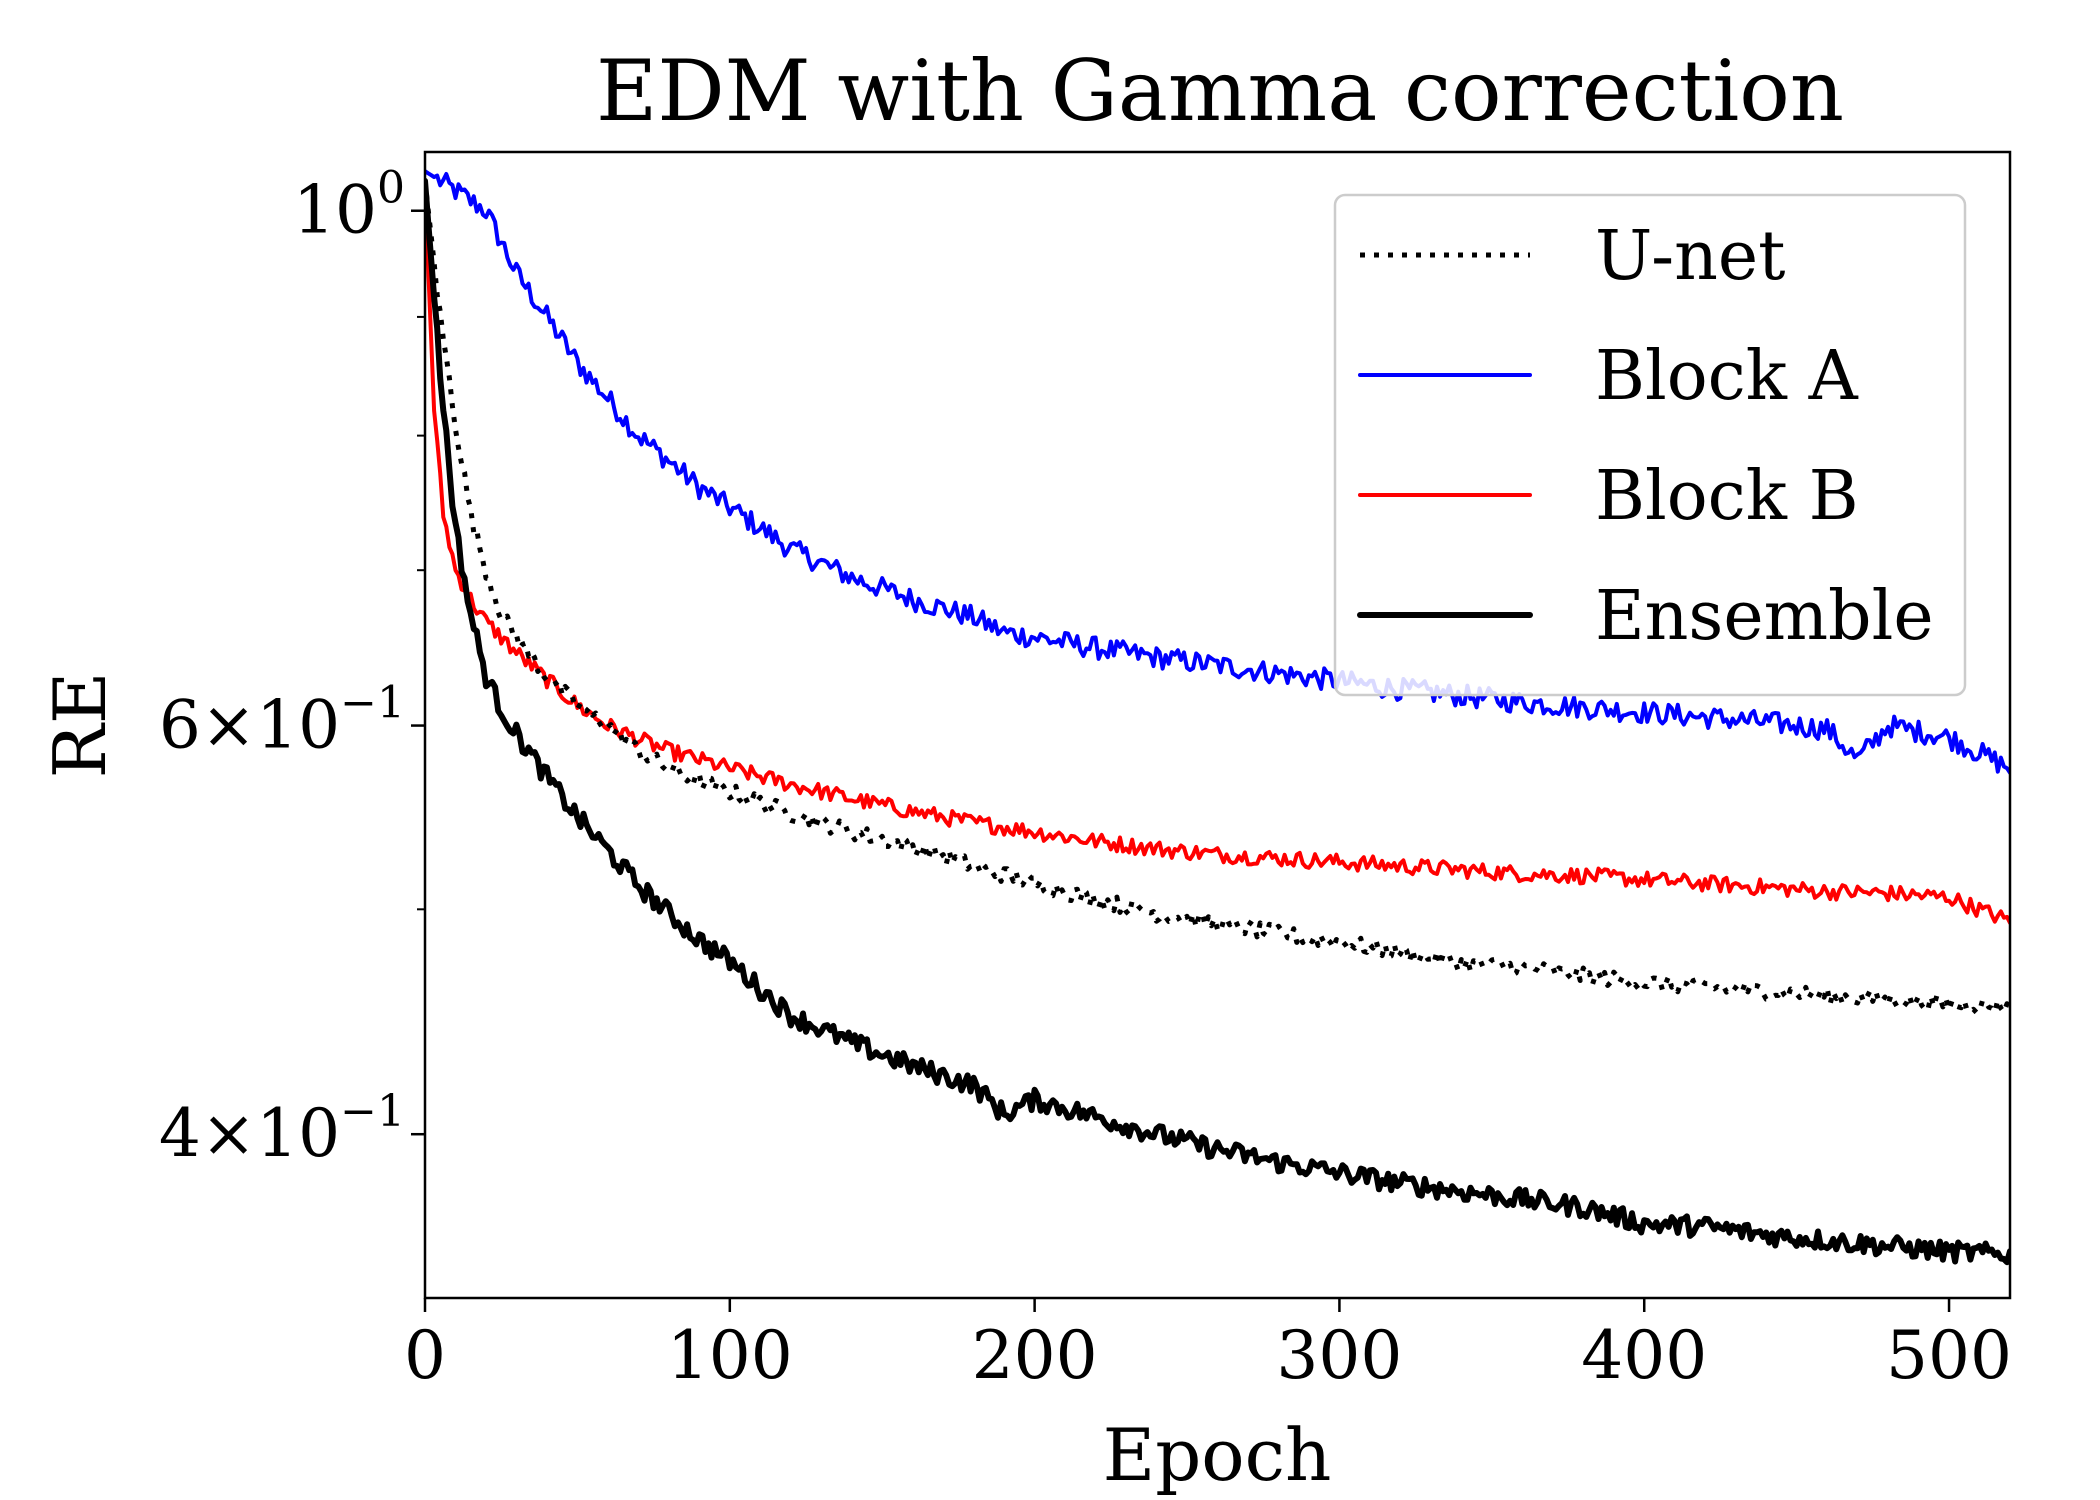 The width and height of the screenshot is (2100, 1500). What do you see at coordinates (1339, 1355) in the screenshot?
I see `x-tick-label-300: 300` at bounding box center [1339, 1355].